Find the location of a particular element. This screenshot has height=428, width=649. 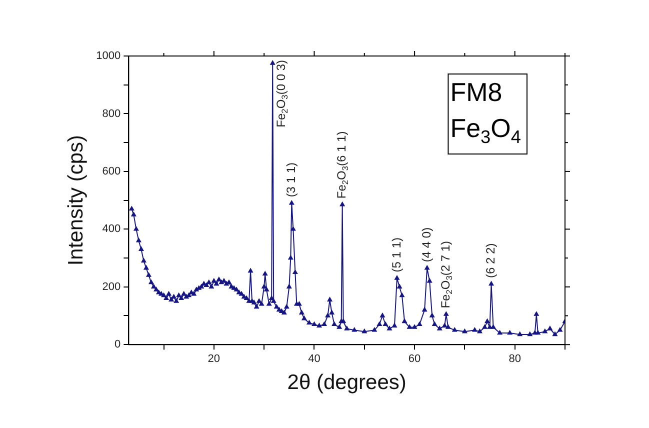

y-tick-label: 200 is located at coordinates (111, 286).